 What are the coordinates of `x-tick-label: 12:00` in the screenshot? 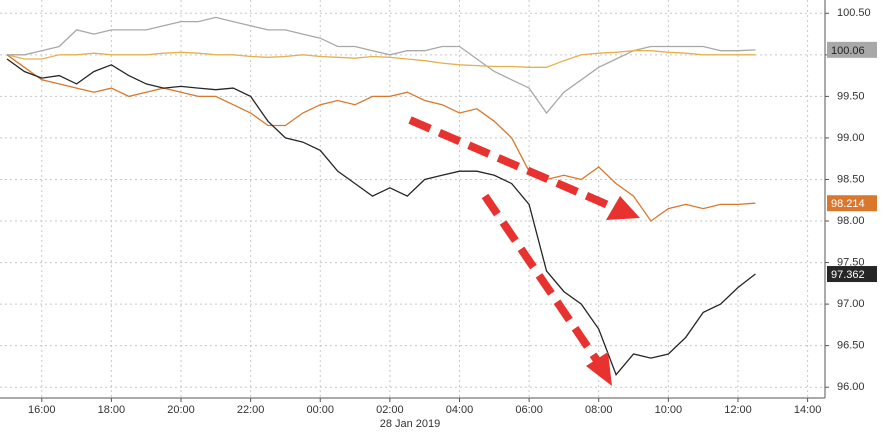 It's located at (738, 410).